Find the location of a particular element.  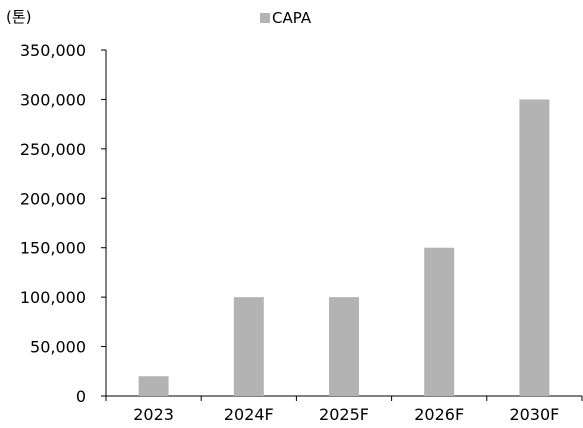

x-axis: 2023 2024F 2025F 2026F 2030F is located at coordinates (344, 409).